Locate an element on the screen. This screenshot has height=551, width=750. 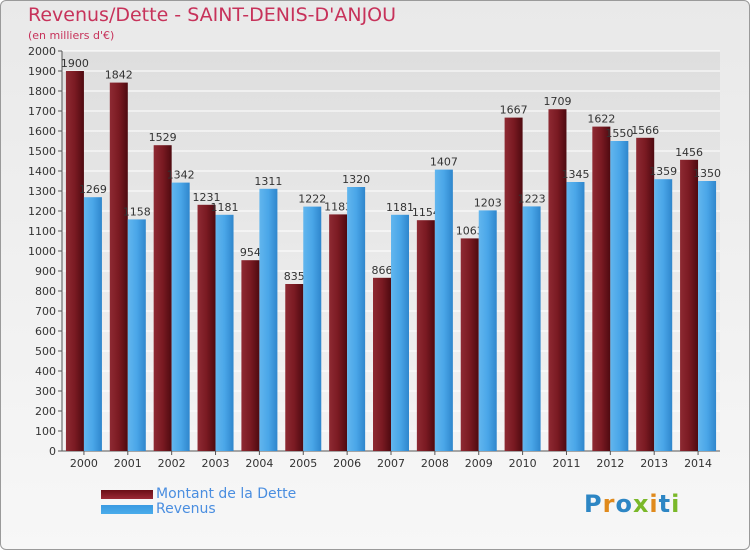
legend-label-debt: Montant de la Dette is located at coordinates (226, 494).